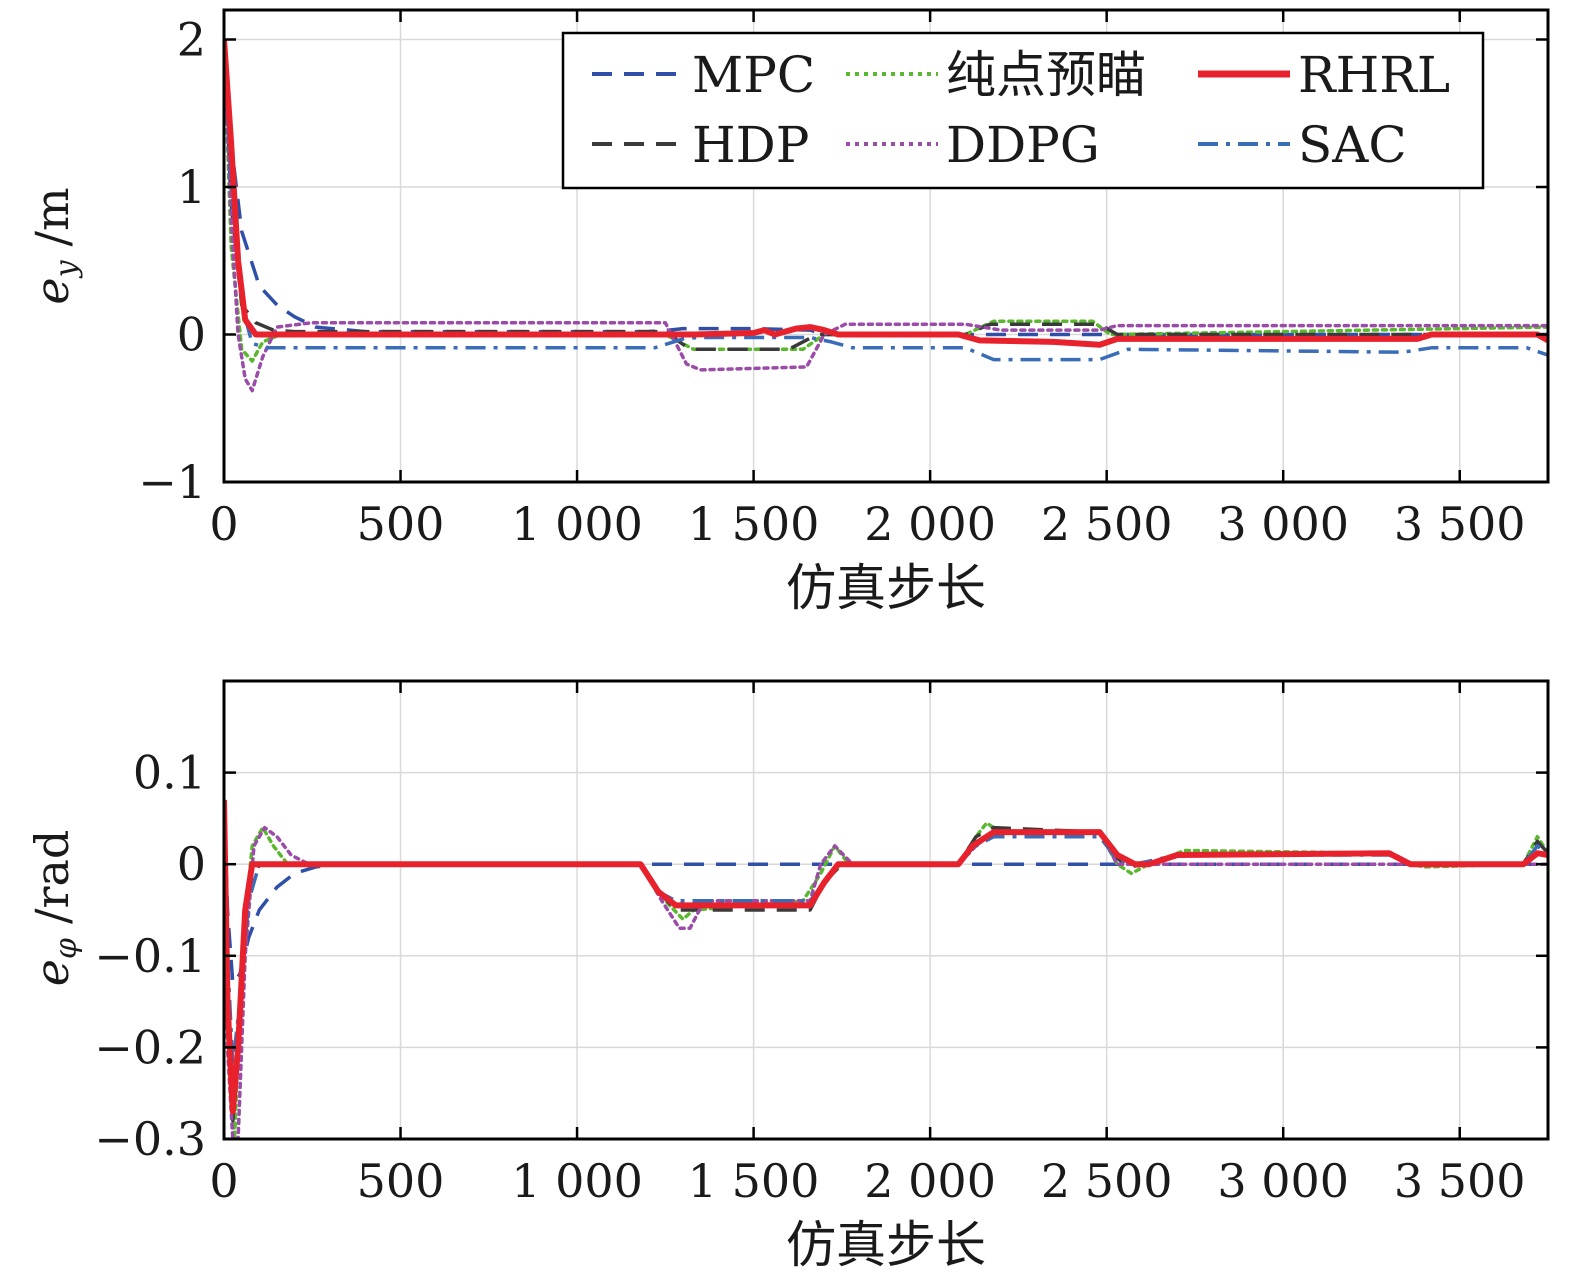 This screenshot has width=1575, height=1279. I want to click on bottom-y-axis-label-unit: /rad, so click(52, 877).